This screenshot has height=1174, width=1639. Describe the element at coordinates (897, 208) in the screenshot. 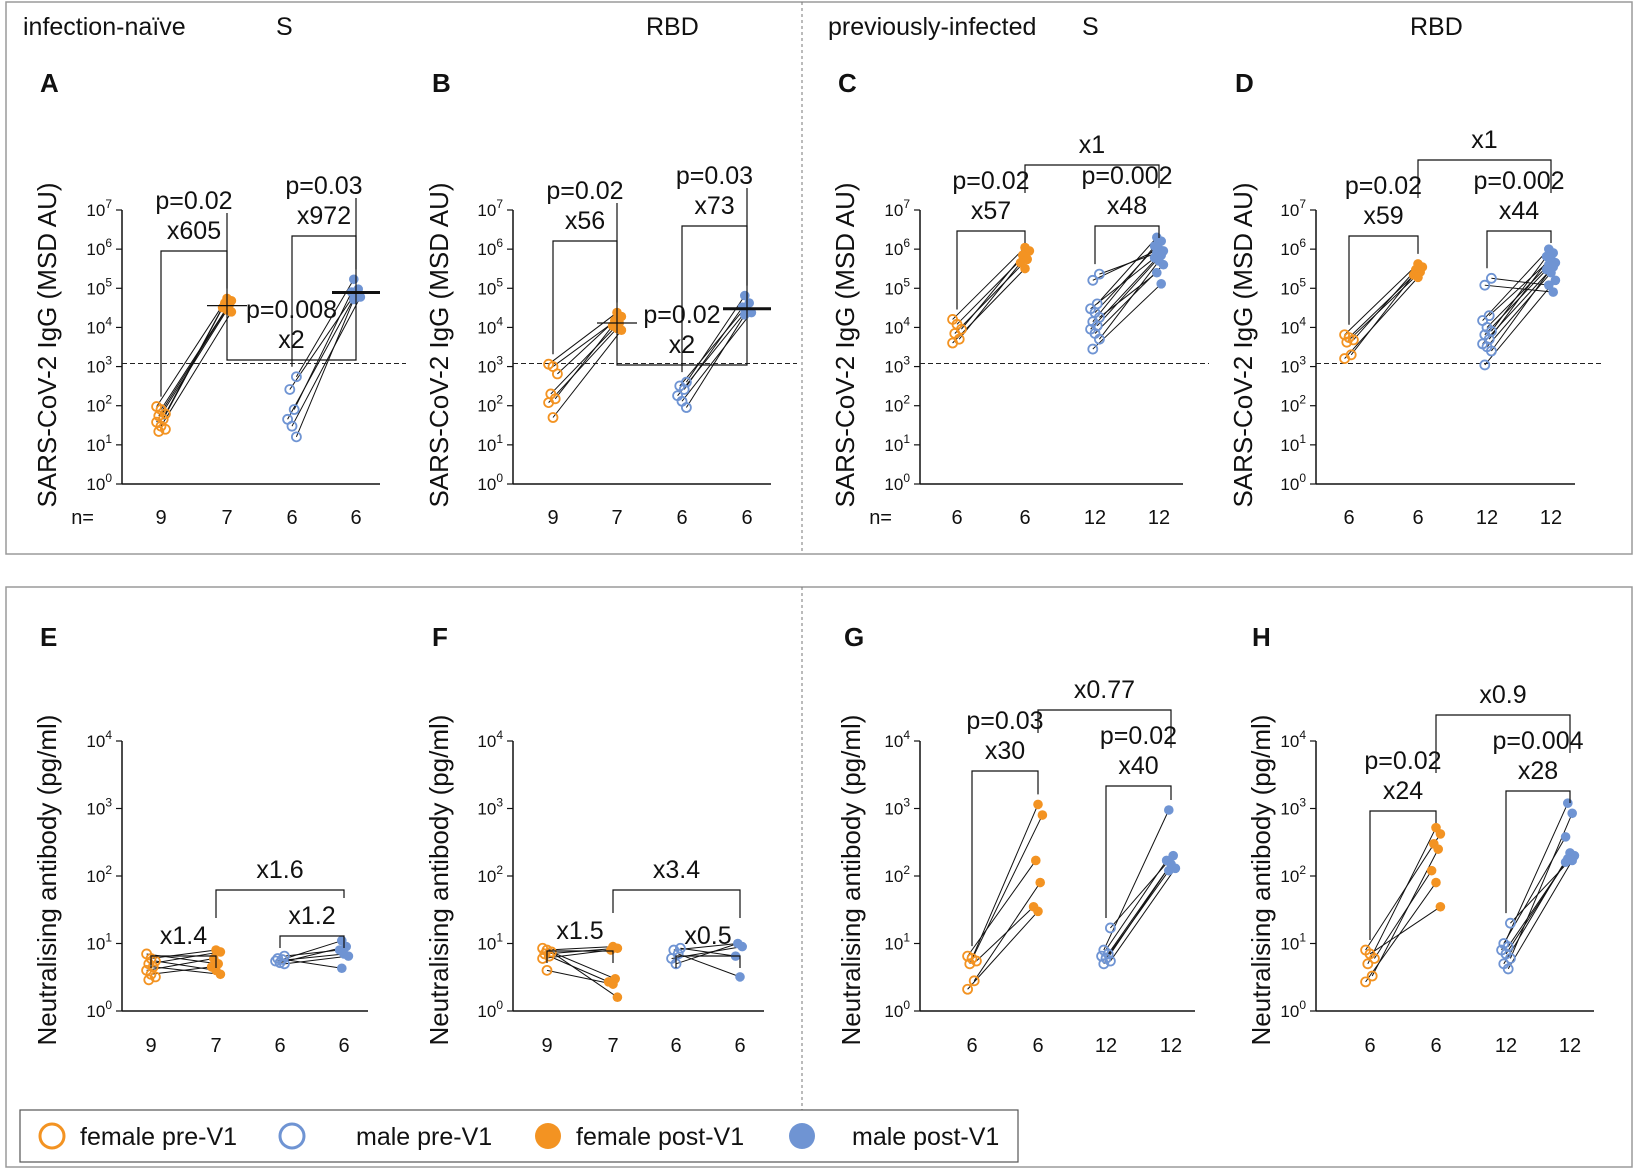

I see `y-tick-label: 10⁷` at that location.